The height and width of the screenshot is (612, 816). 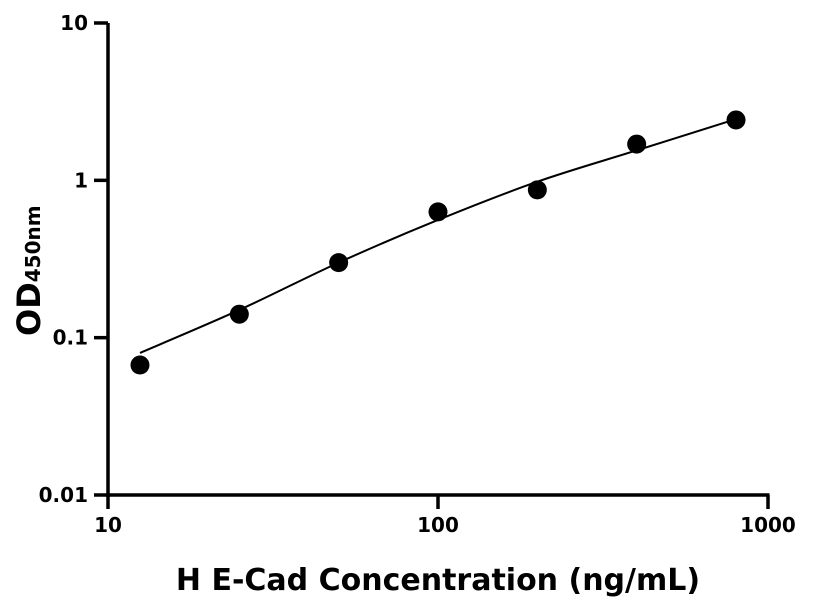 I want to click on svg-text: OD450nm, so click(x=29, y=270).